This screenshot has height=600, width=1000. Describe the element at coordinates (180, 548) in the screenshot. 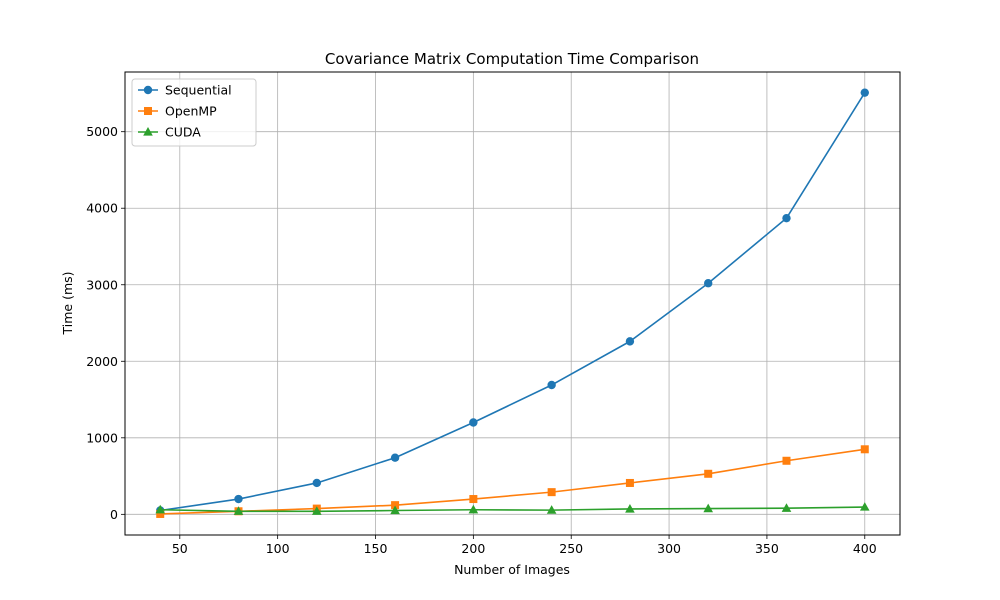

I see `x-tick-label: 50` at that location.